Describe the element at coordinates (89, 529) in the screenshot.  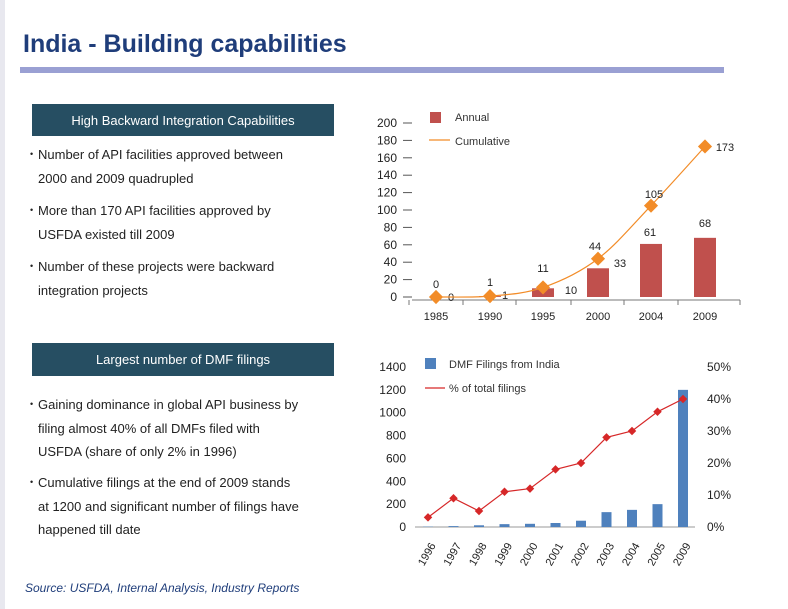
I see `bullet-line: happened till date` at that location.